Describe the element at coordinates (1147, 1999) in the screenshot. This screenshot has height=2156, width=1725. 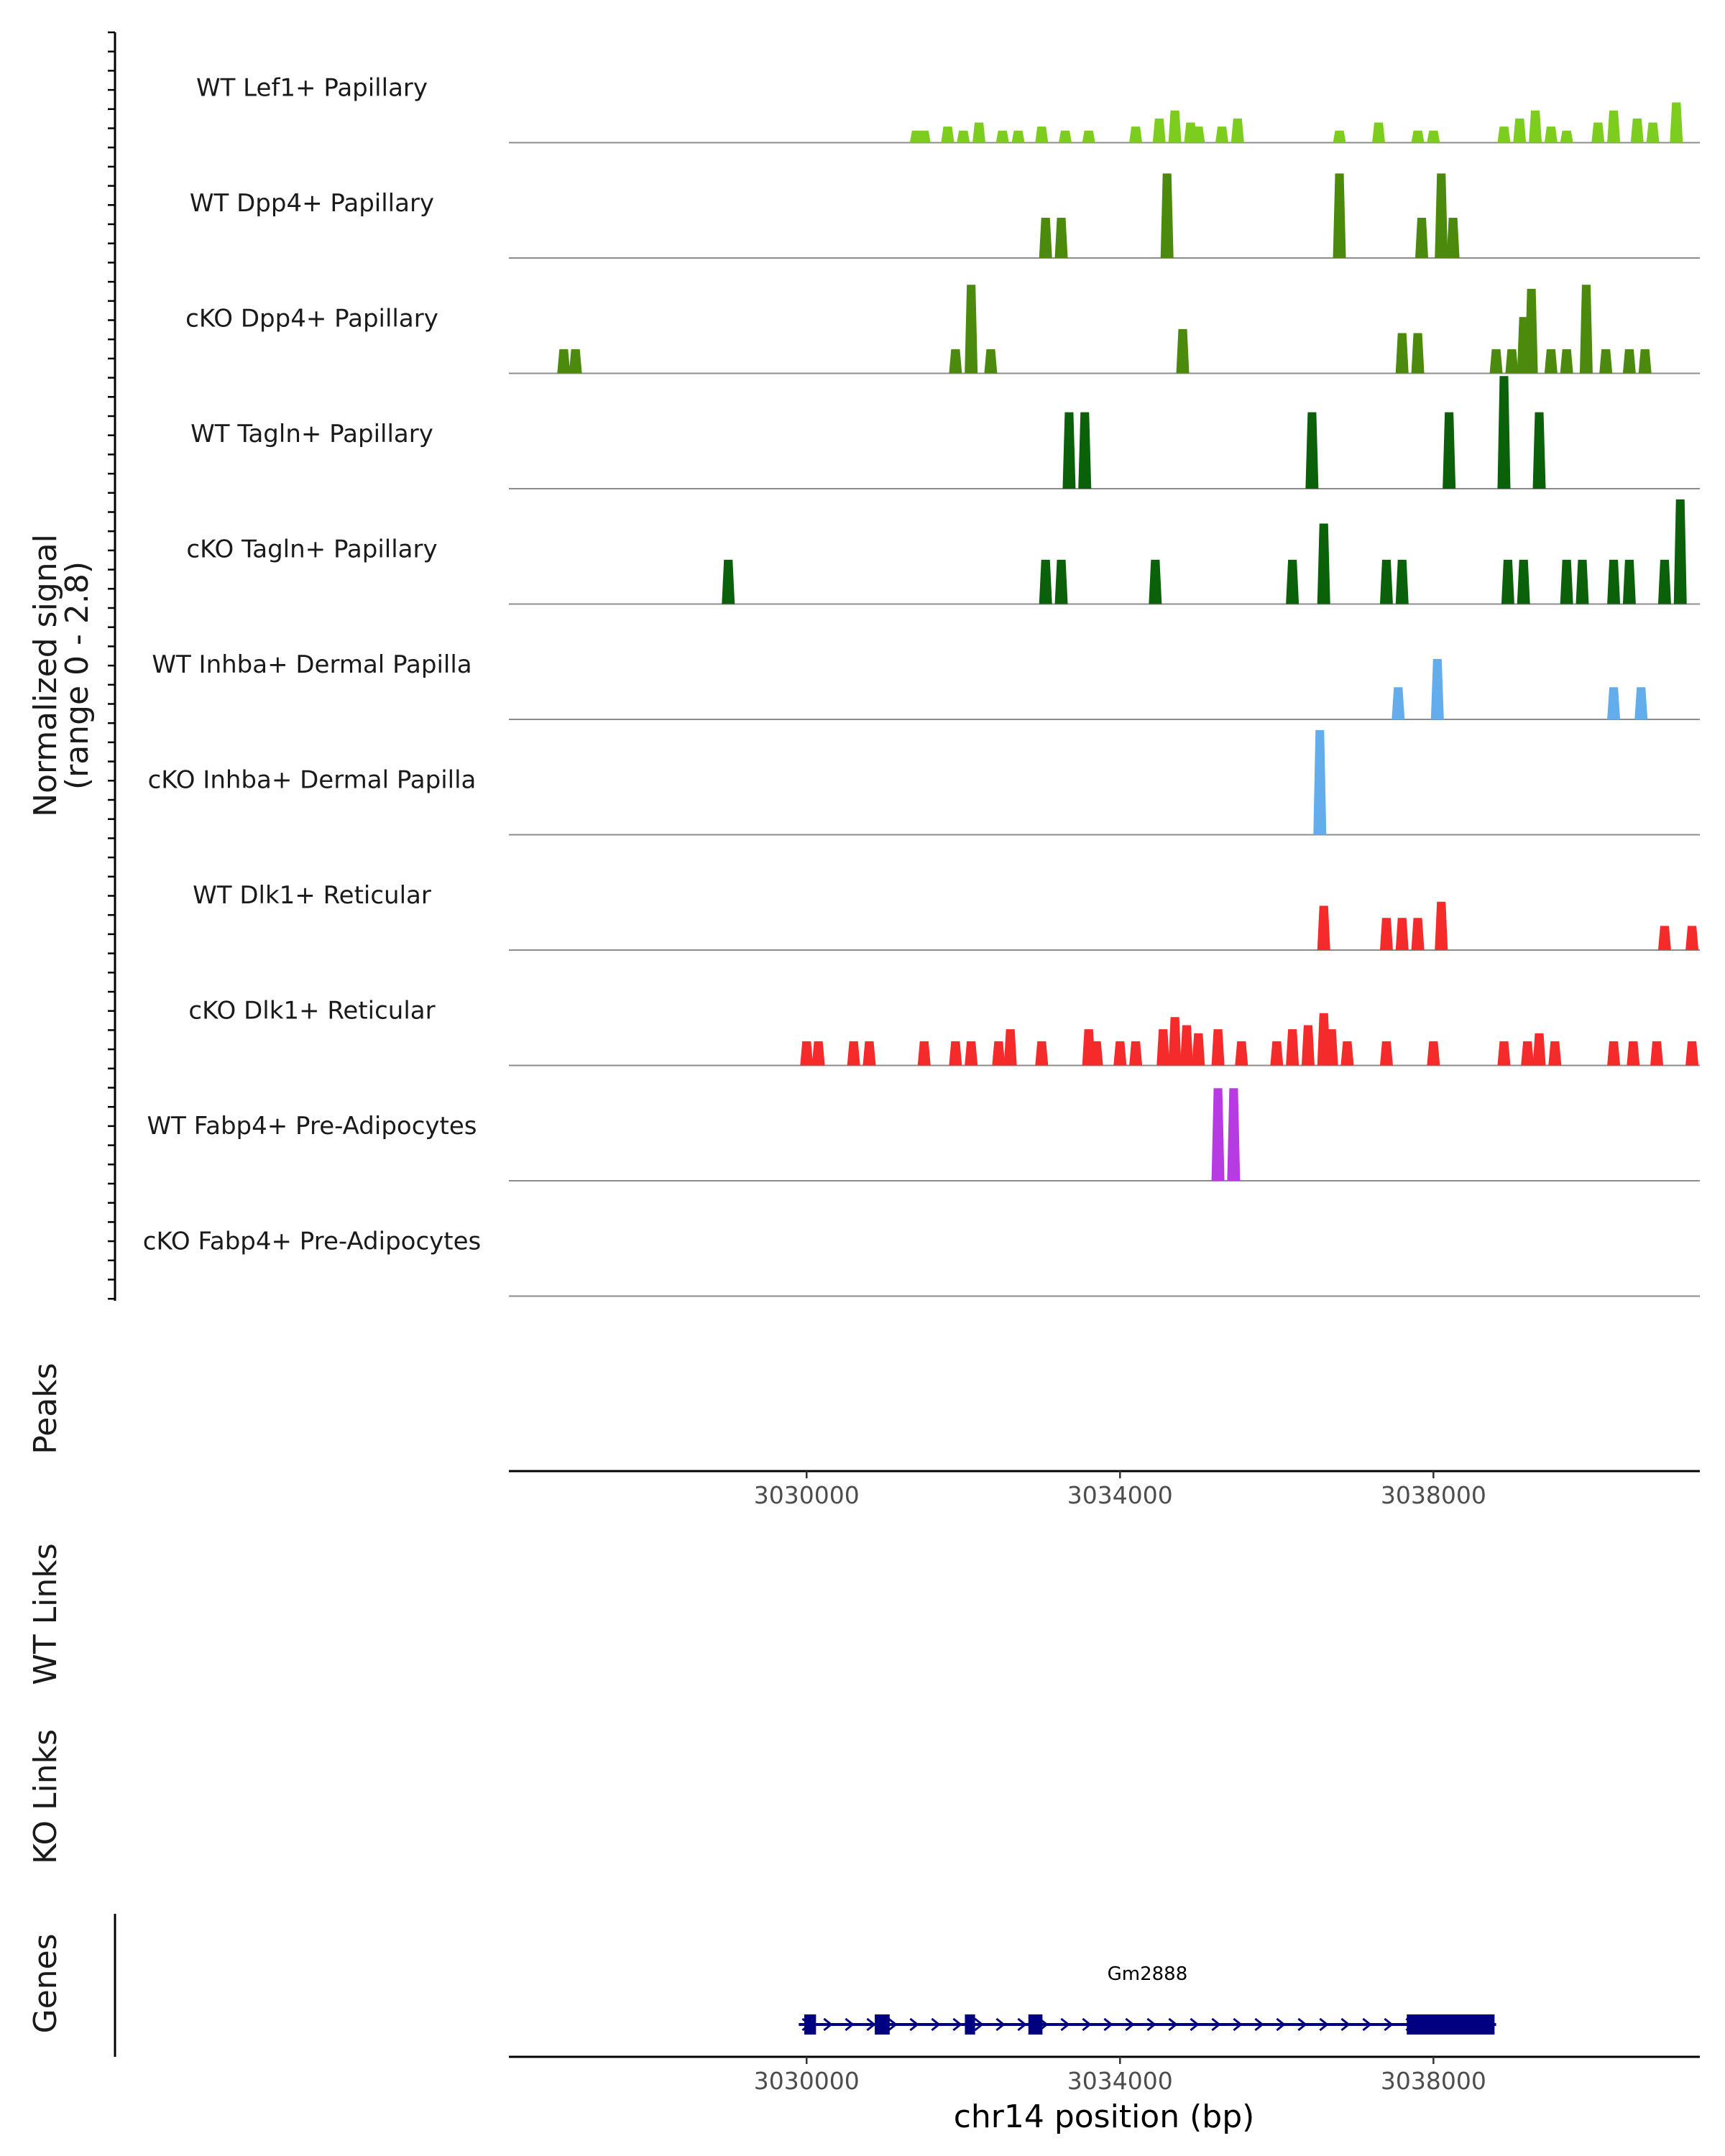
I see `gene-track: Gm2888` at that location.